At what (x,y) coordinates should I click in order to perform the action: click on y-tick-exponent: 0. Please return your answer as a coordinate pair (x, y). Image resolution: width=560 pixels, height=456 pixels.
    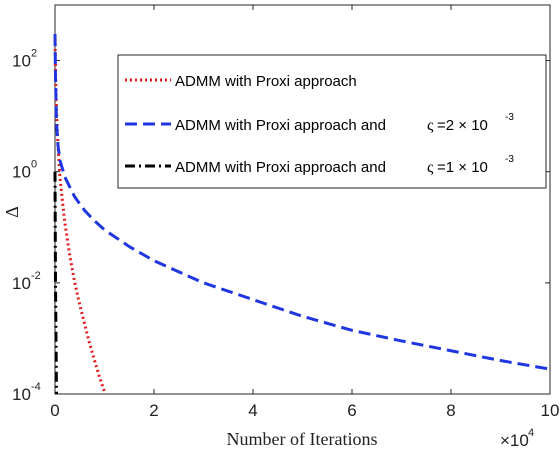
    Looking at the image, I should click on (34, 165).